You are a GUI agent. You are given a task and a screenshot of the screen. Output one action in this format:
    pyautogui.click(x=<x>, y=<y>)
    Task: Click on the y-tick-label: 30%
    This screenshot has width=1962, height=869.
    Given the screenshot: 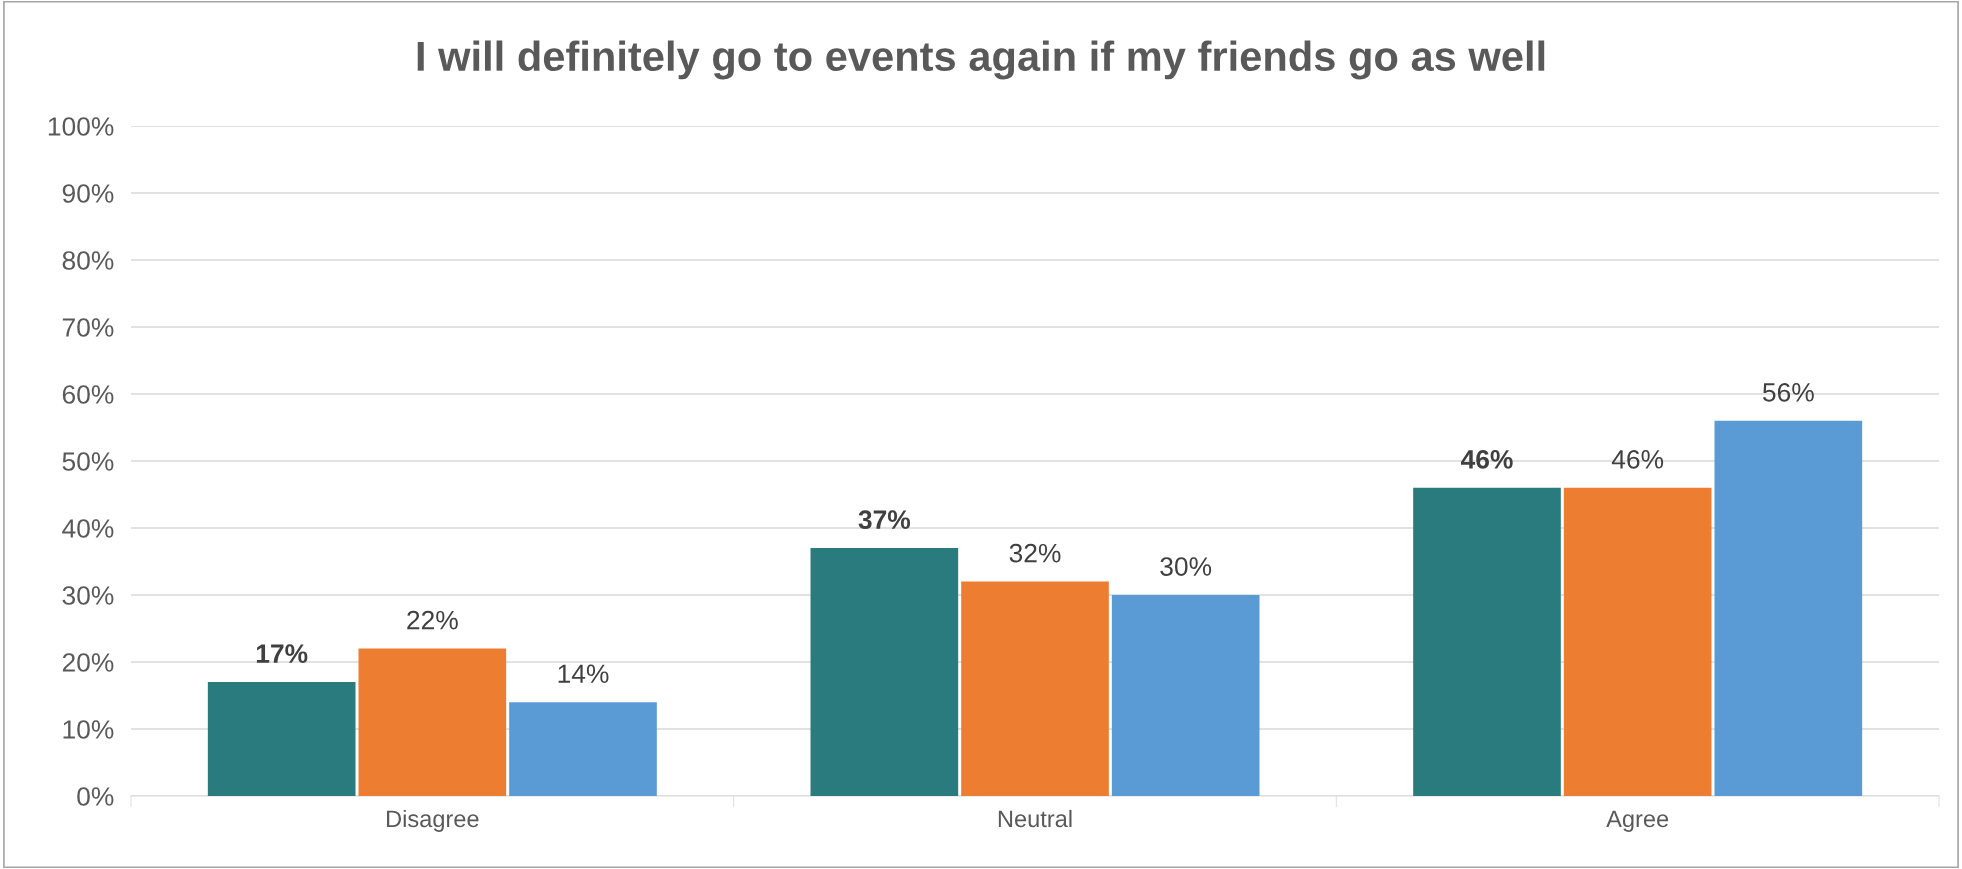 What is the action you would take?
    pyautogui.click(x=88, y=595)
    